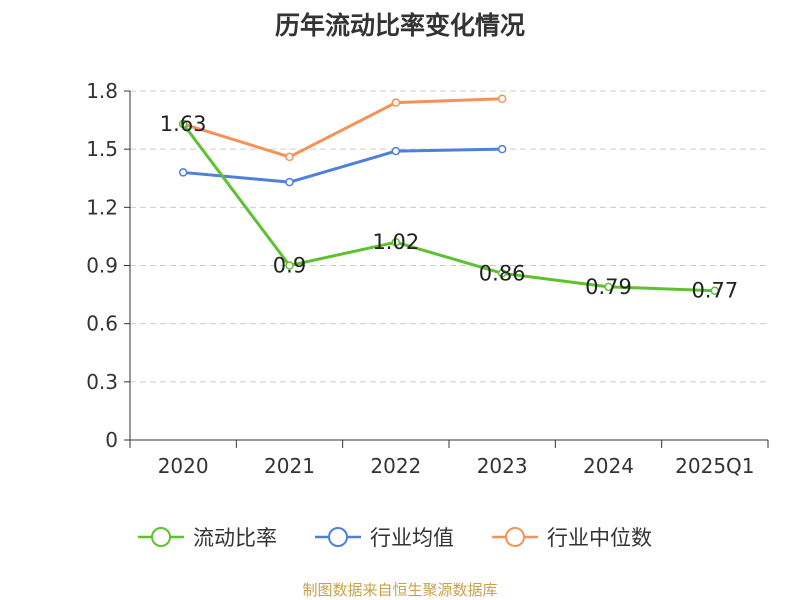  What do you see at coordinates (412, 538) in the screenshot?
I see `legend-label: 行业均值` at bounding box center [412, 538].